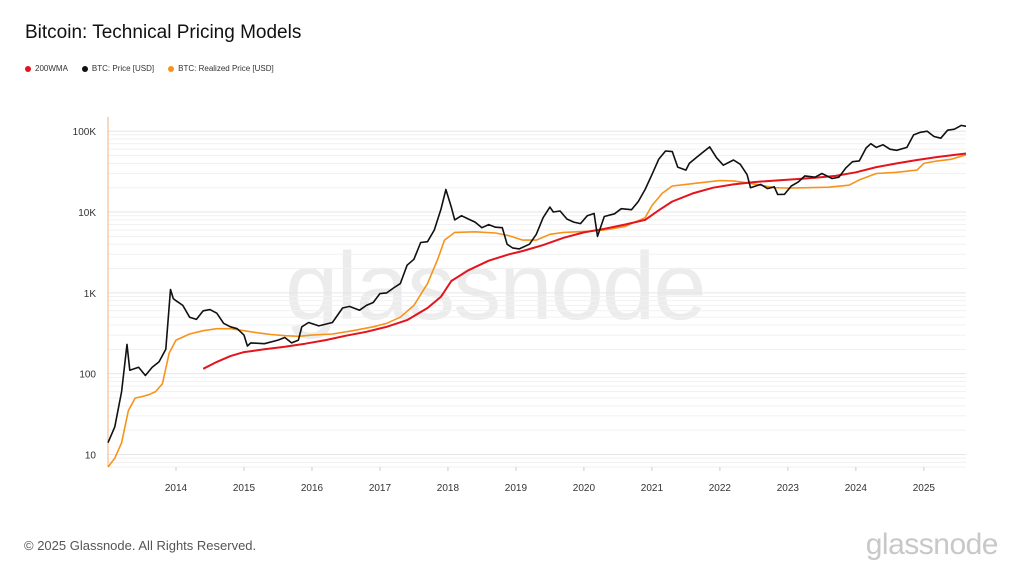 The width and height of the screenshot is (1024, 576). I want to click on x-tick-label: 2021, so click(652, 488).